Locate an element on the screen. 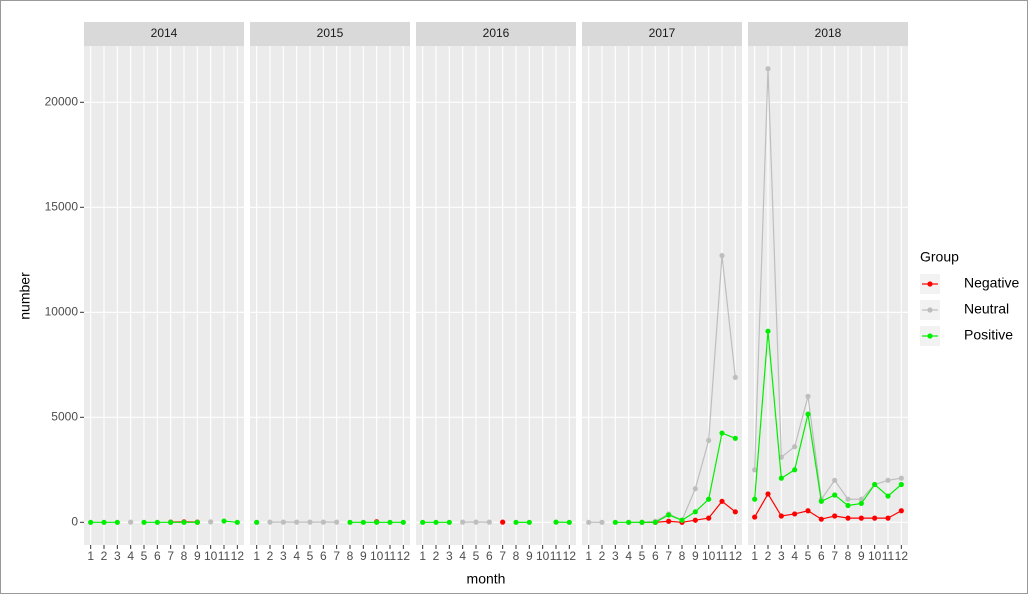 The width and height of the screenshot is (1028, 594). legend-label: Negative is located at coordinates (991, 283).